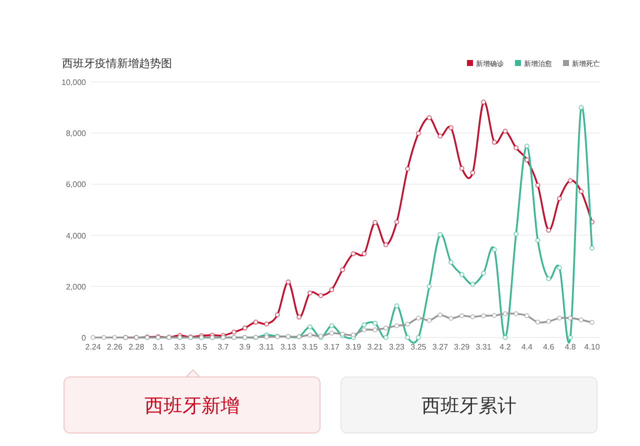  I want to click on x-tick-label: 4.10, so click(592, 347).